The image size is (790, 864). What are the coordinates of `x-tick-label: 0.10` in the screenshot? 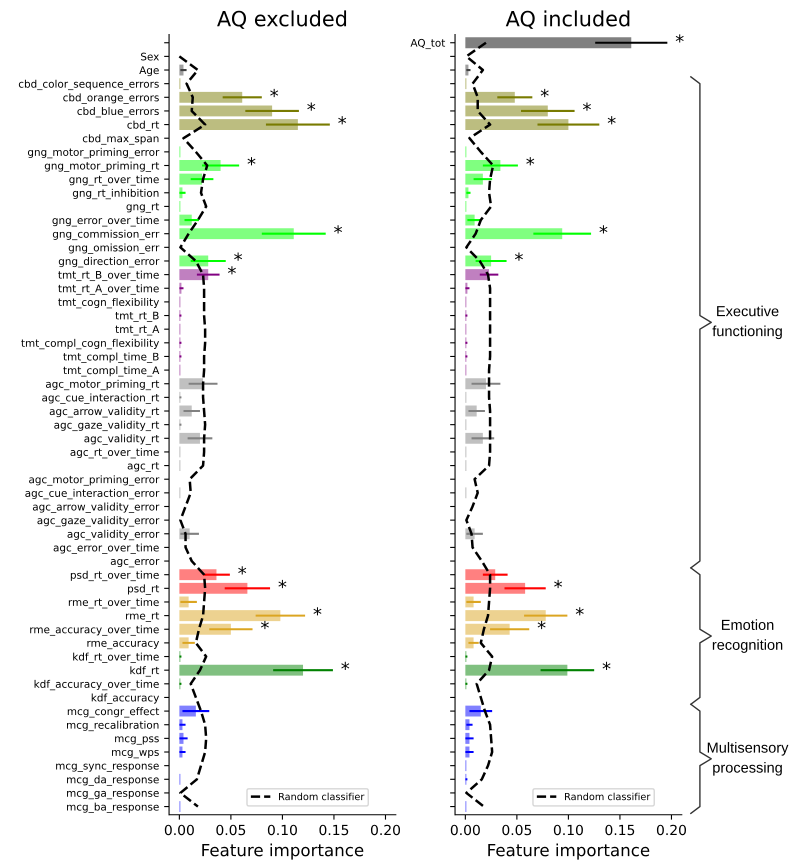 It's located at (282, 830).